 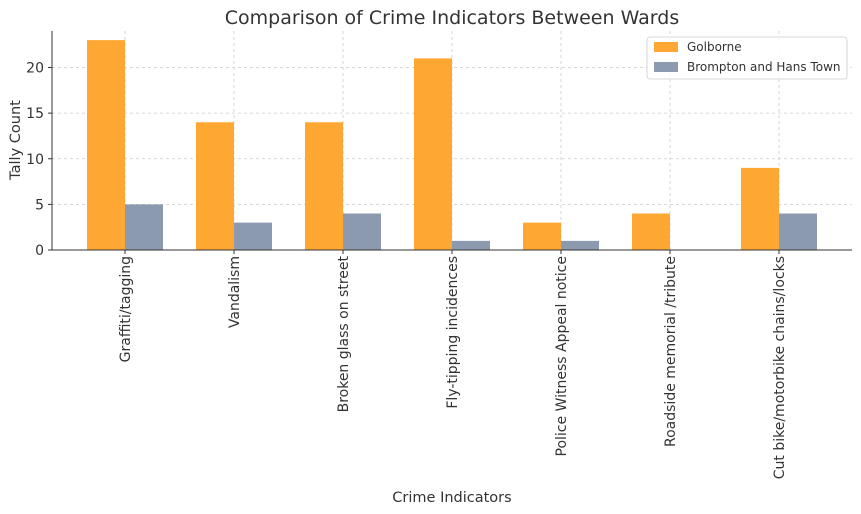 I want to click on y-tick-label: 5, so click(x=39, y=205).